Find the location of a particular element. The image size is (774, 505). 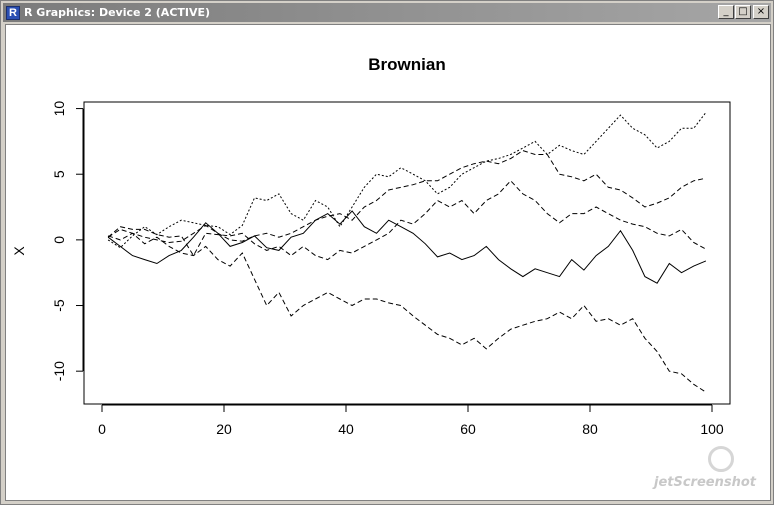

chart-title: Brownian is located at coordinates (406, 64).